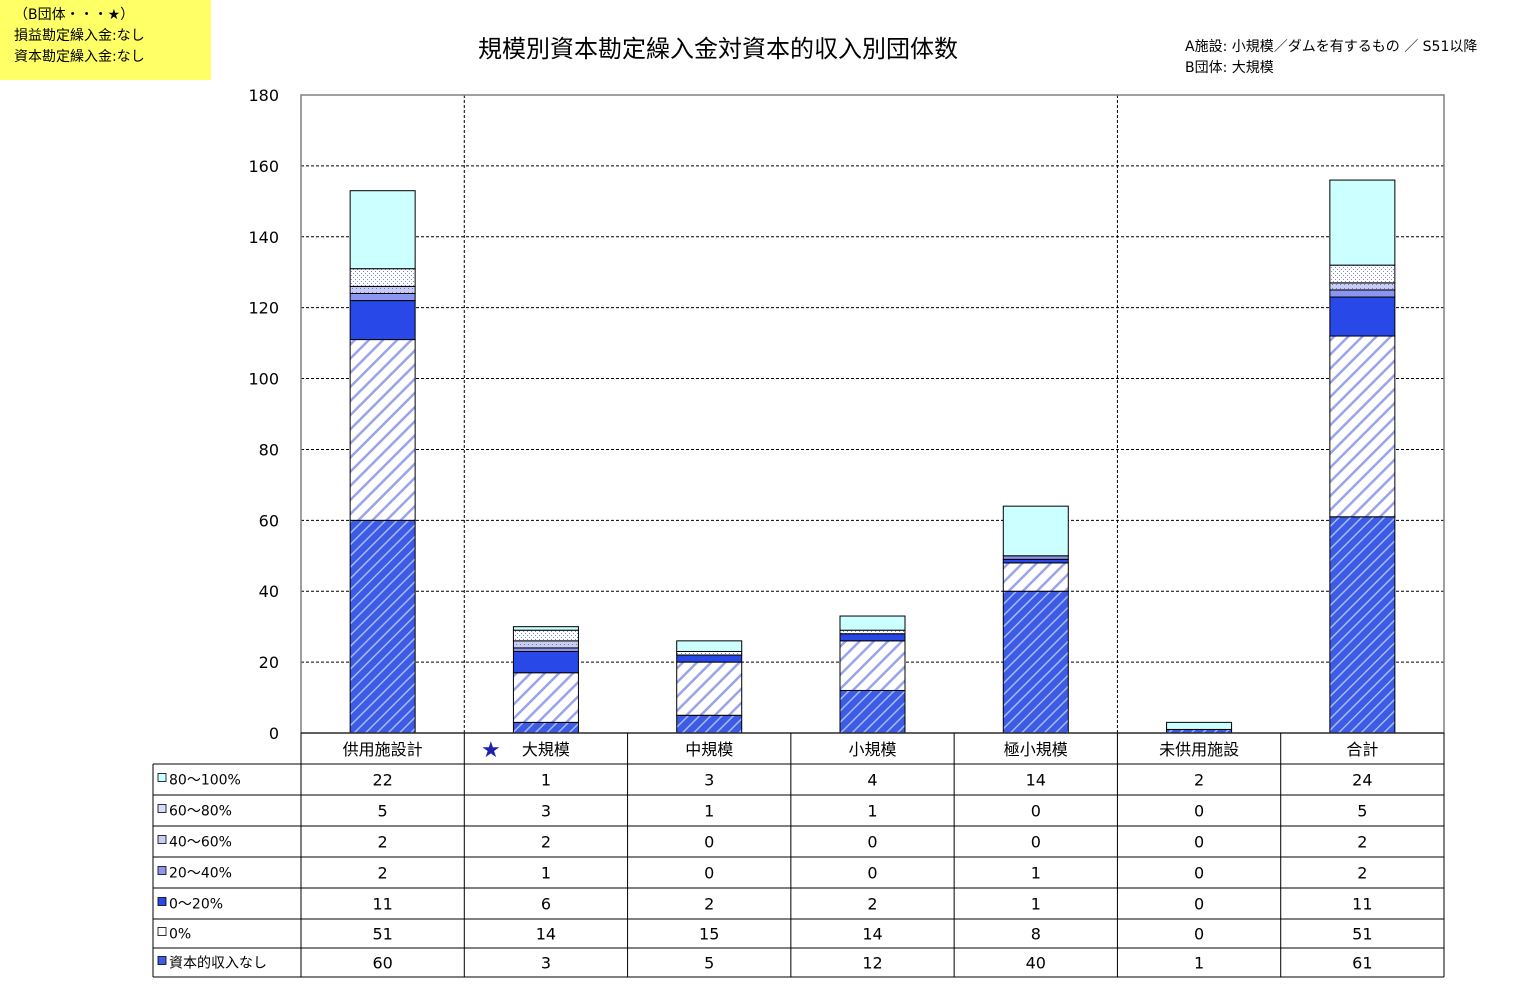  I want to click on y-tick-label: 100, so click(263, 379).